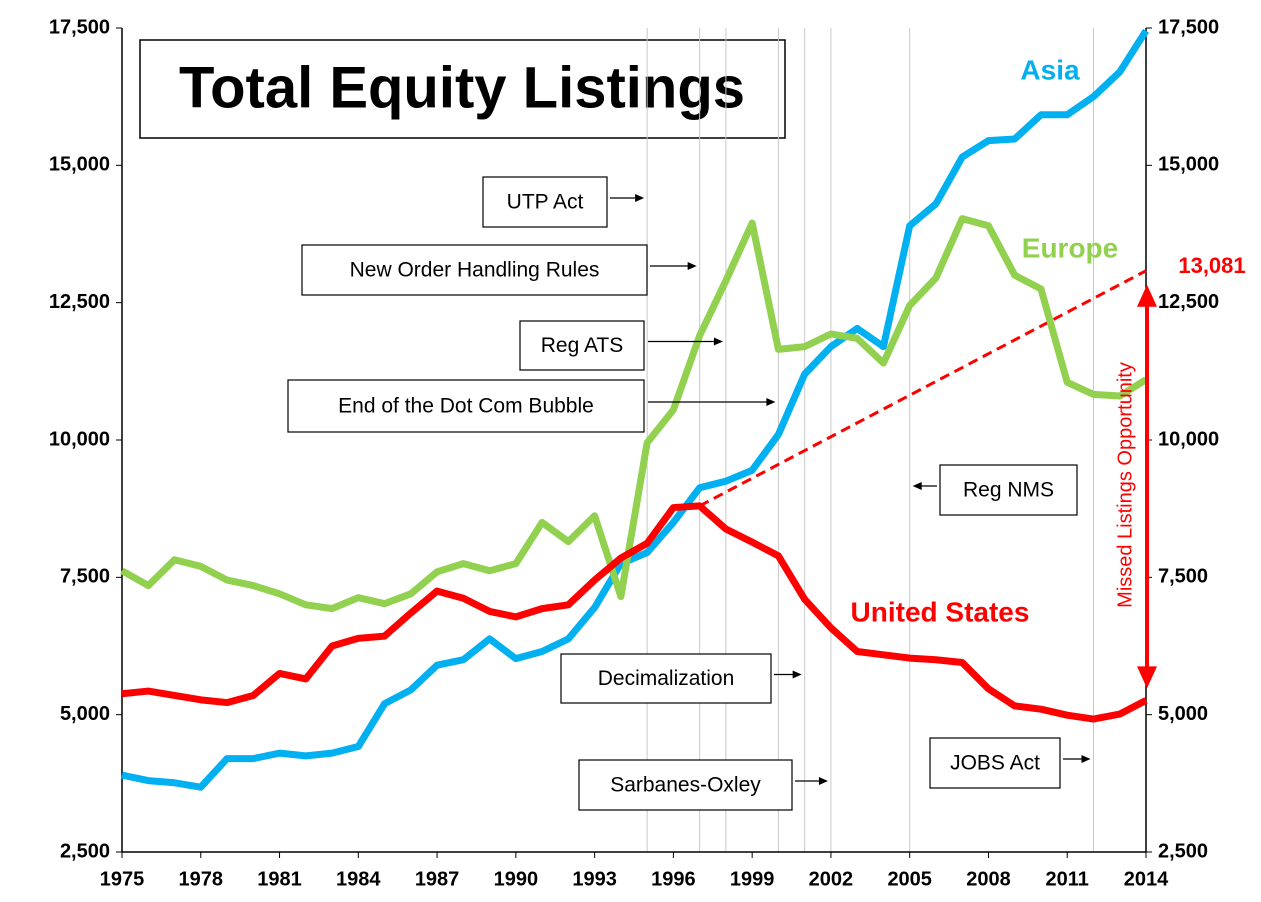 The image size is (1261, 902). I want to click on title-box, so click(462, 89).